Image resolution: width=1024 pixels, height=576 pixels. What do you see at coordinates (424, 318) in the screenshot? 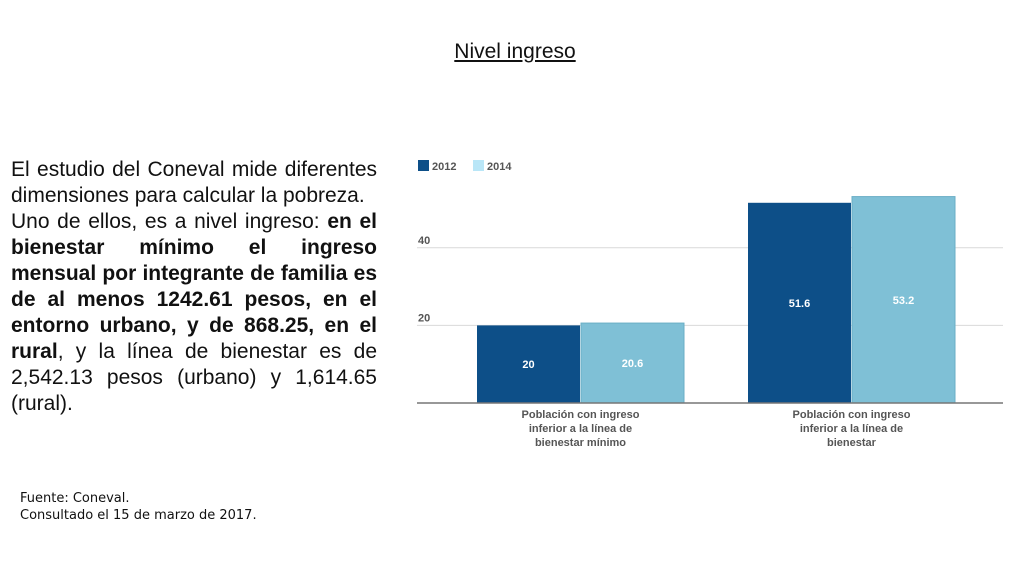
I see `y-tick-label: 20` at bounding box center [424, 318].